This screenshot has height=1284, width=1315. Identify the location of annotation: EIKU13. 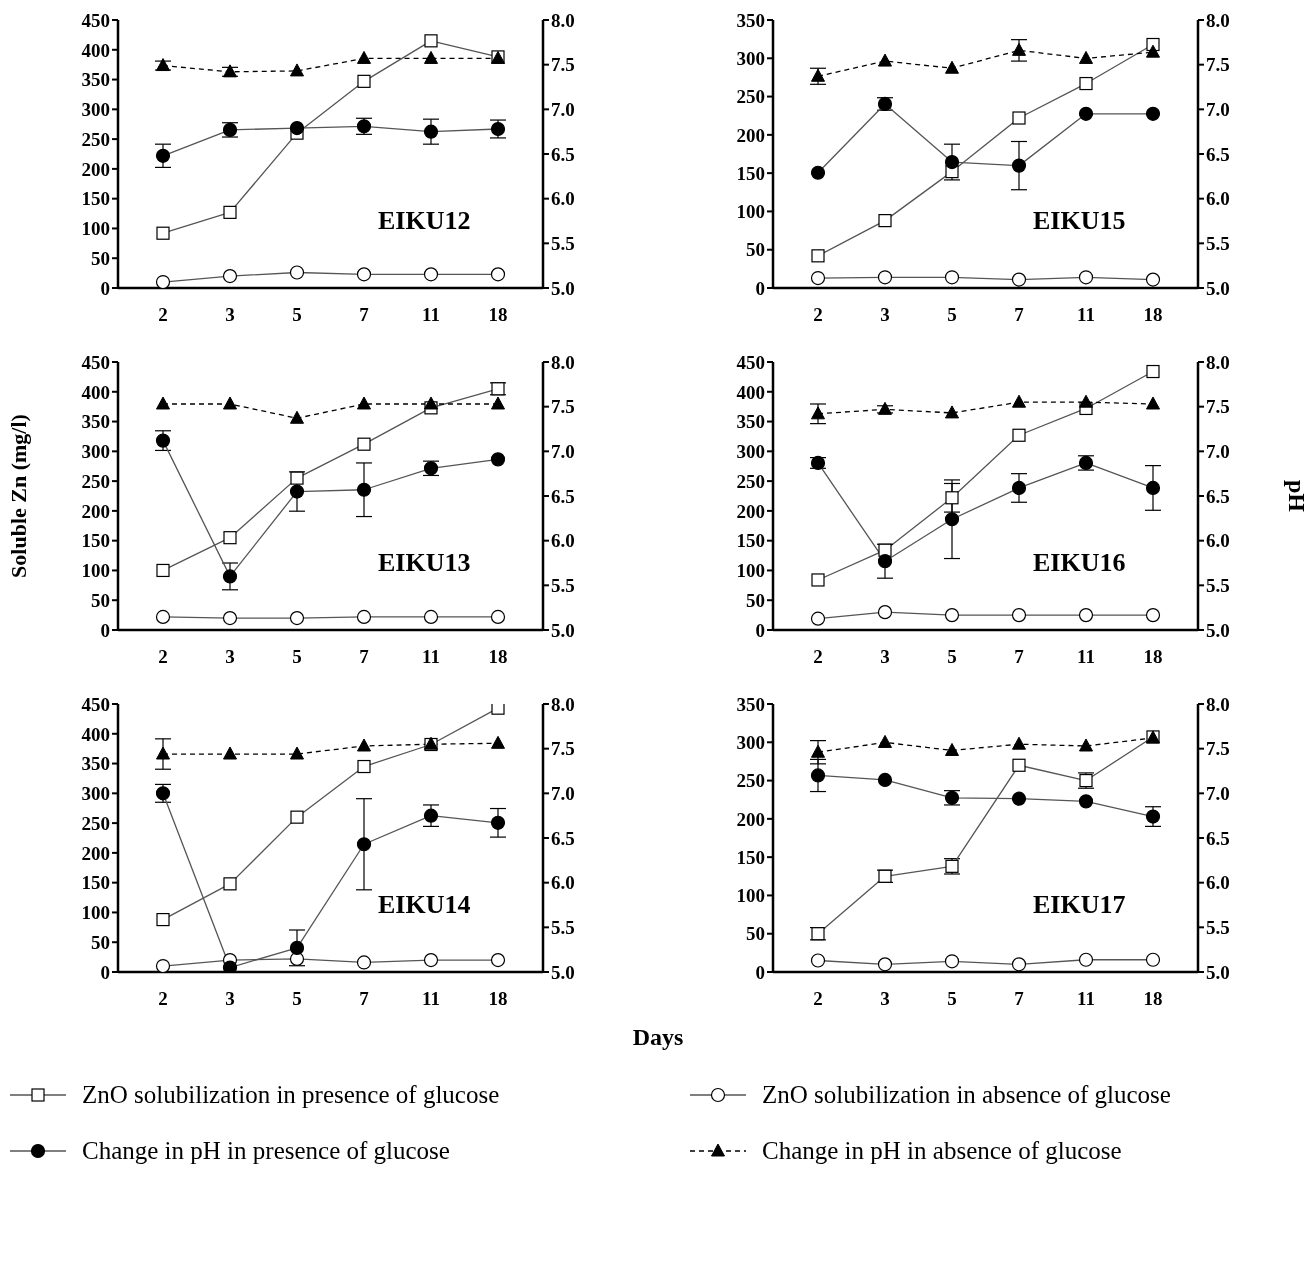
(424, 563).